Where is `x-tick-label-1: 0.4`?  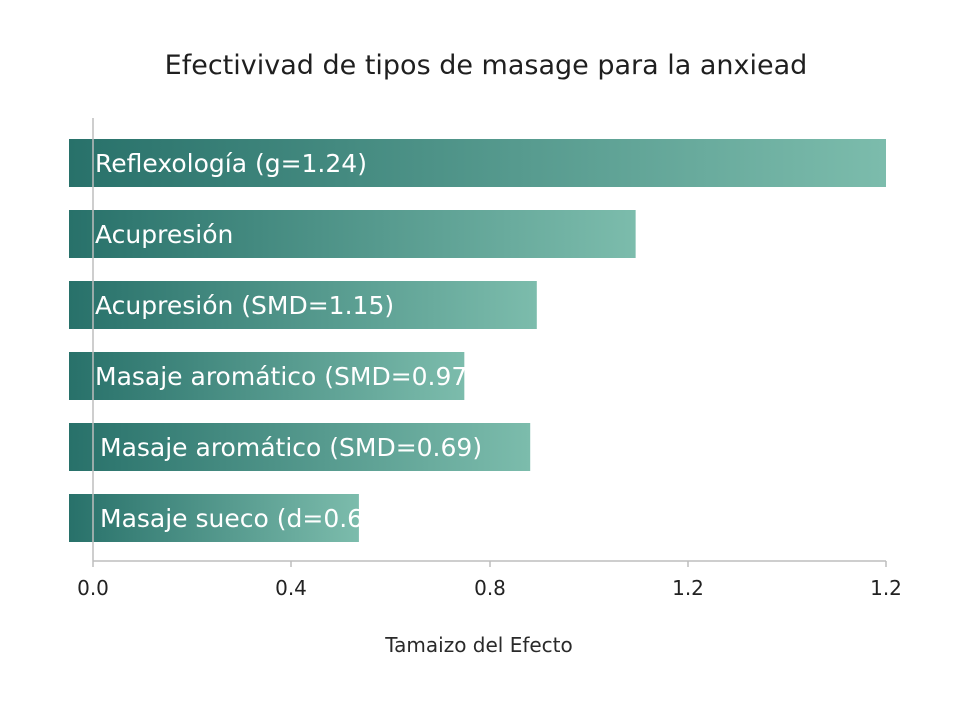
x-tick-label-1: 0.4 is located at coordinates (291, 588).